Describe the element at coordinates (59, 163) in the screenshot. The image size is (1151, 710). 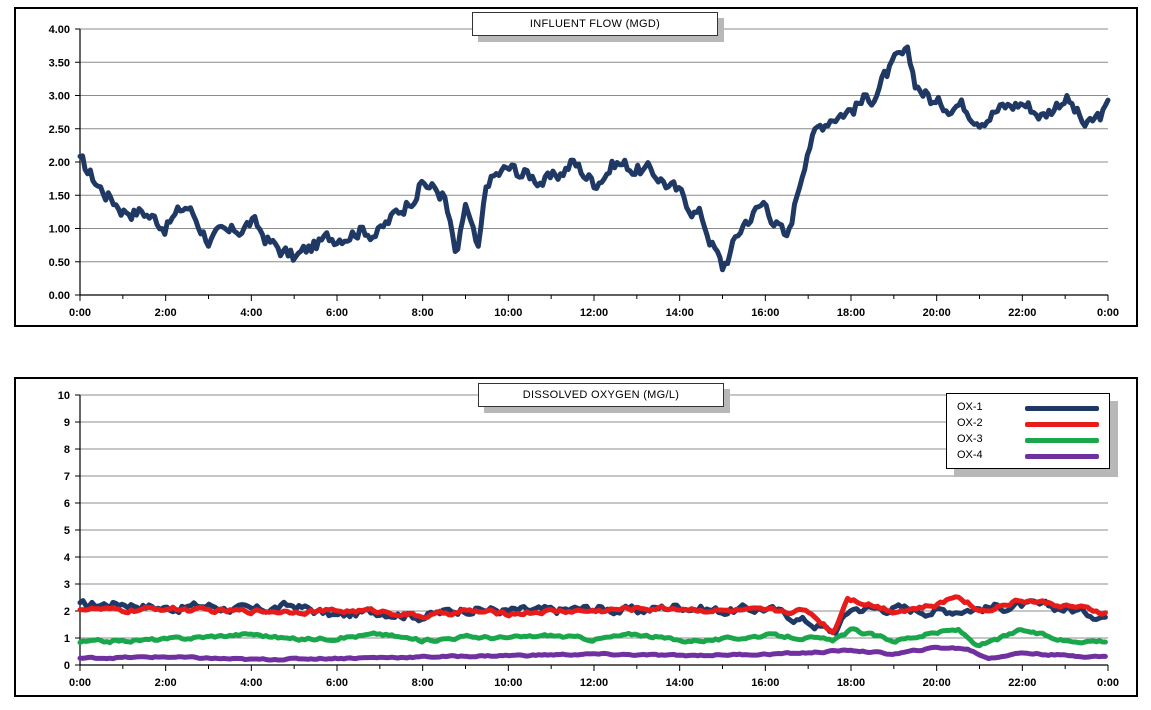
I see `y-tick-label: 2.00` at that location.